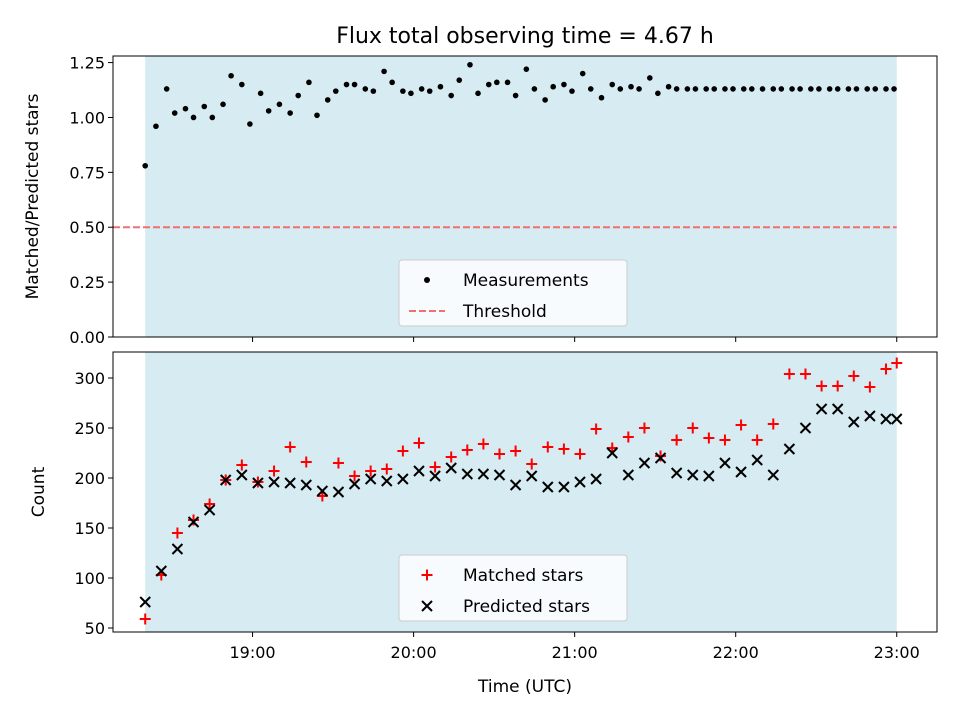  What do you see at coordinates (89, 378) in the screenshot?
I see `y-tick-label: 300` at bounding box center [89, 378].